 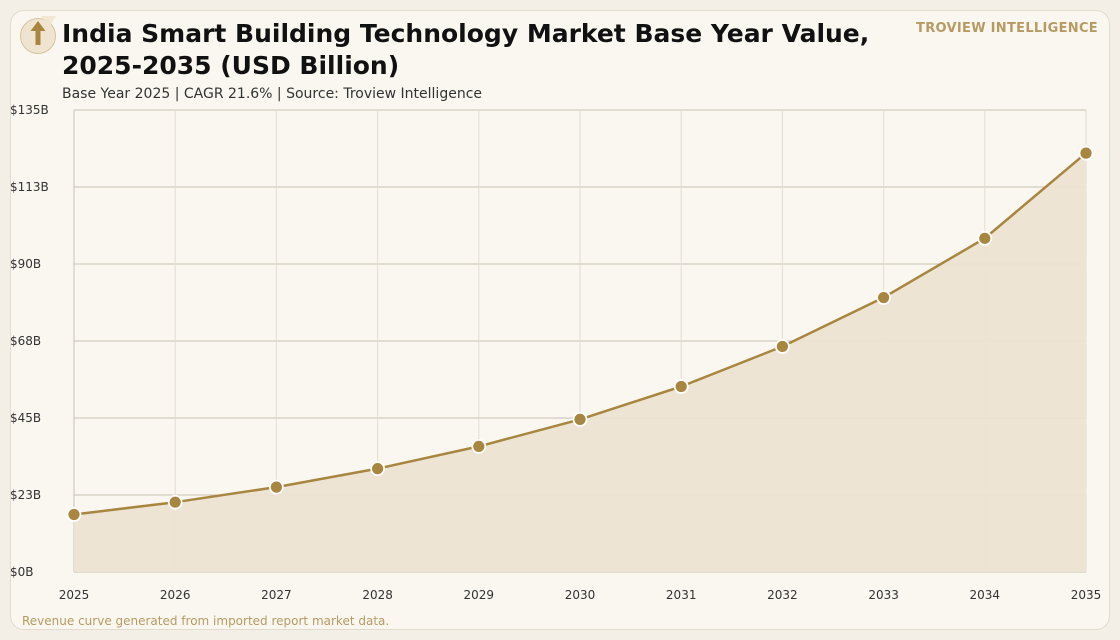 What do you see at coordinates (29, 110) in the screenshot?
I see `y-tick-label: $135B` at bounding box center [29, 110].